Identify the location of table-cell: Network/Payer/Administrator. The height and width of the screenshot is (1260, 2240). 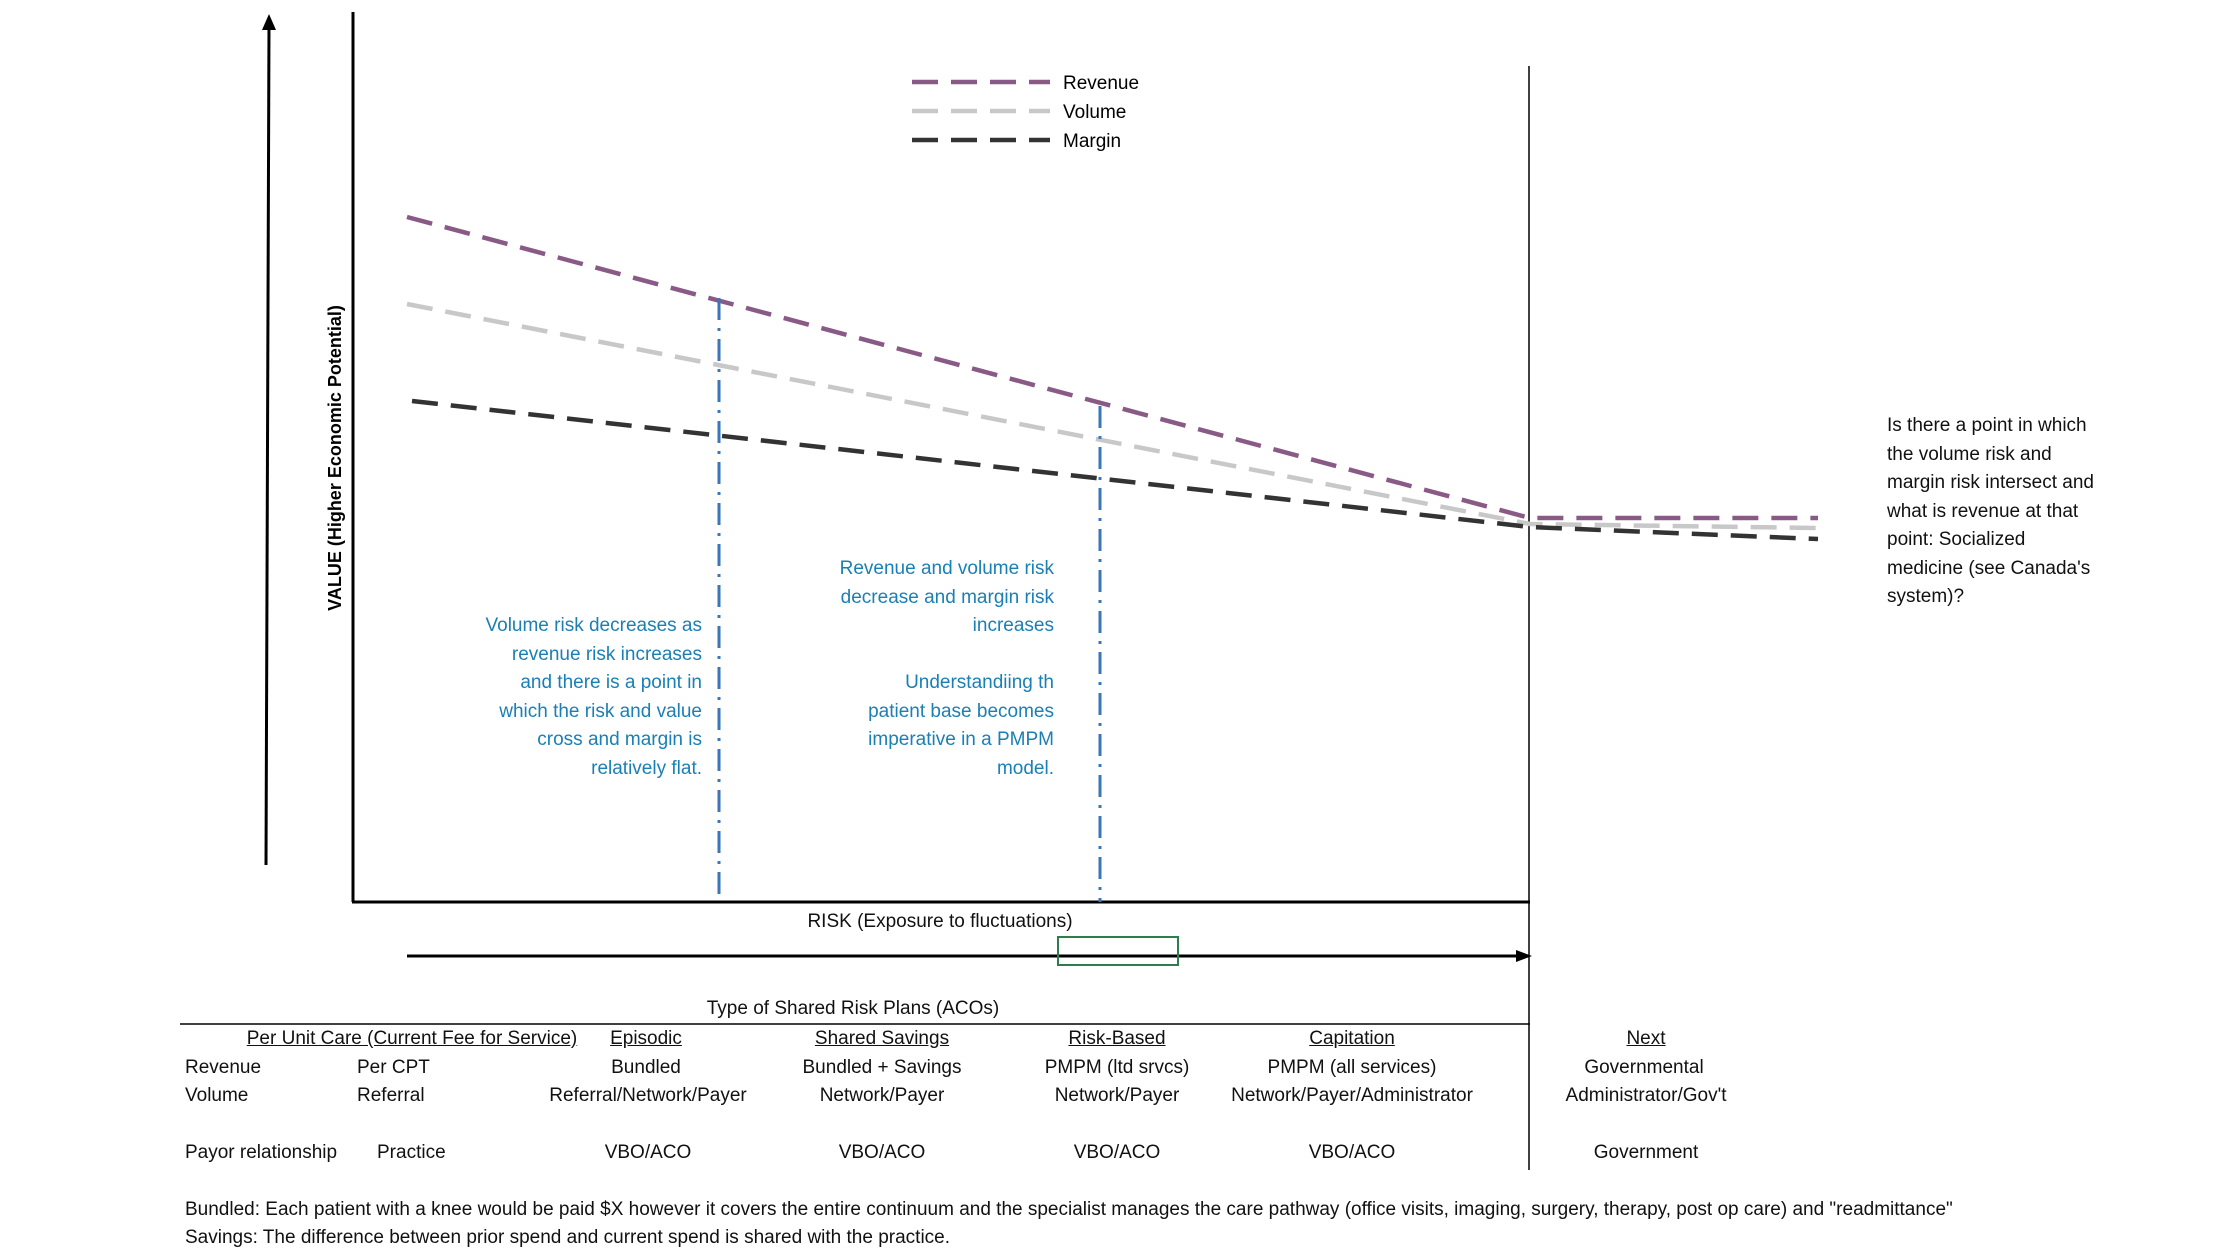
(1352, 1095).